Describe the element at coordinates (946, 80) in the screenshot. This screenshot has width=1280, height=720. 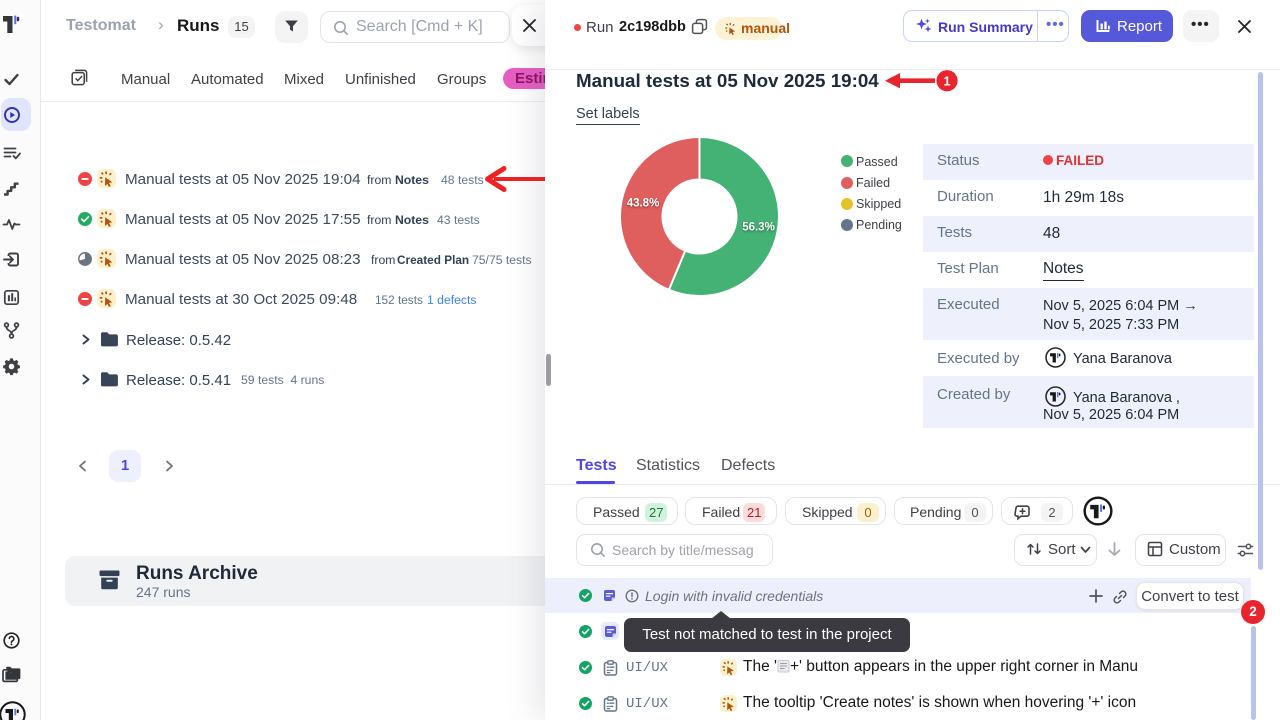
I see `svg-text: 1` at that location.